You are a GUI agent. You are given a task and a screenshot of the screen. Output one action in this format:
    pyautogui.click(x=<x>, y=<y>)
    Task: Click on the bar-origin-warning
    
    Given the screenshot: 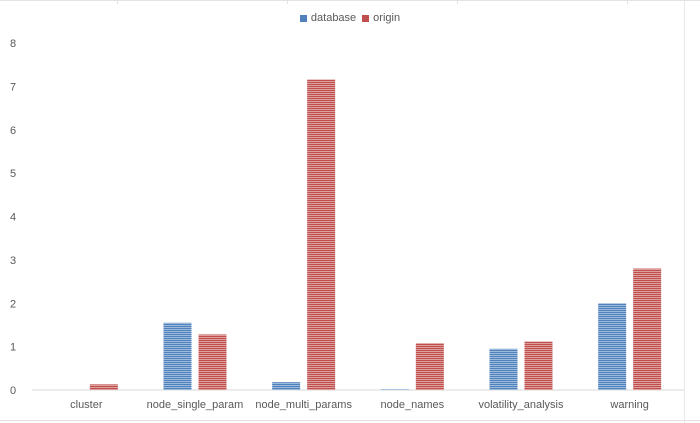 What is the action you would take?
    pyautogui.click(x=647, y=329)
    